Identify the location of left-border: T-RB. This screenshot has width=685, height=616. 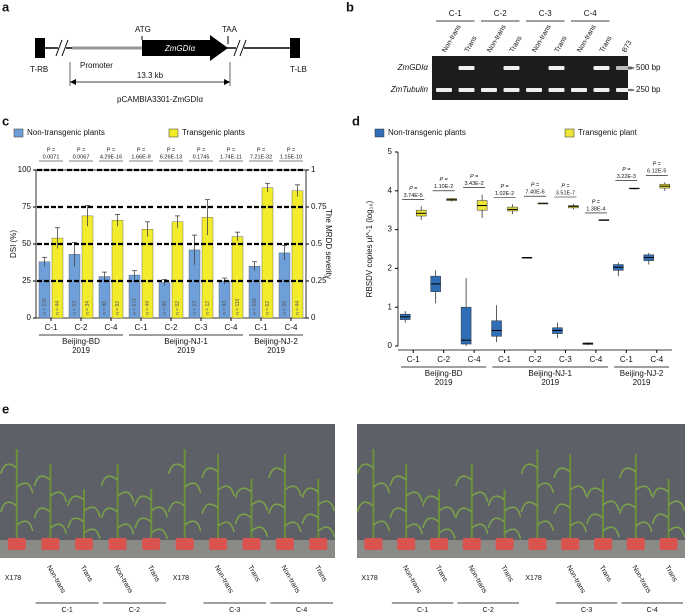
(39, 69).